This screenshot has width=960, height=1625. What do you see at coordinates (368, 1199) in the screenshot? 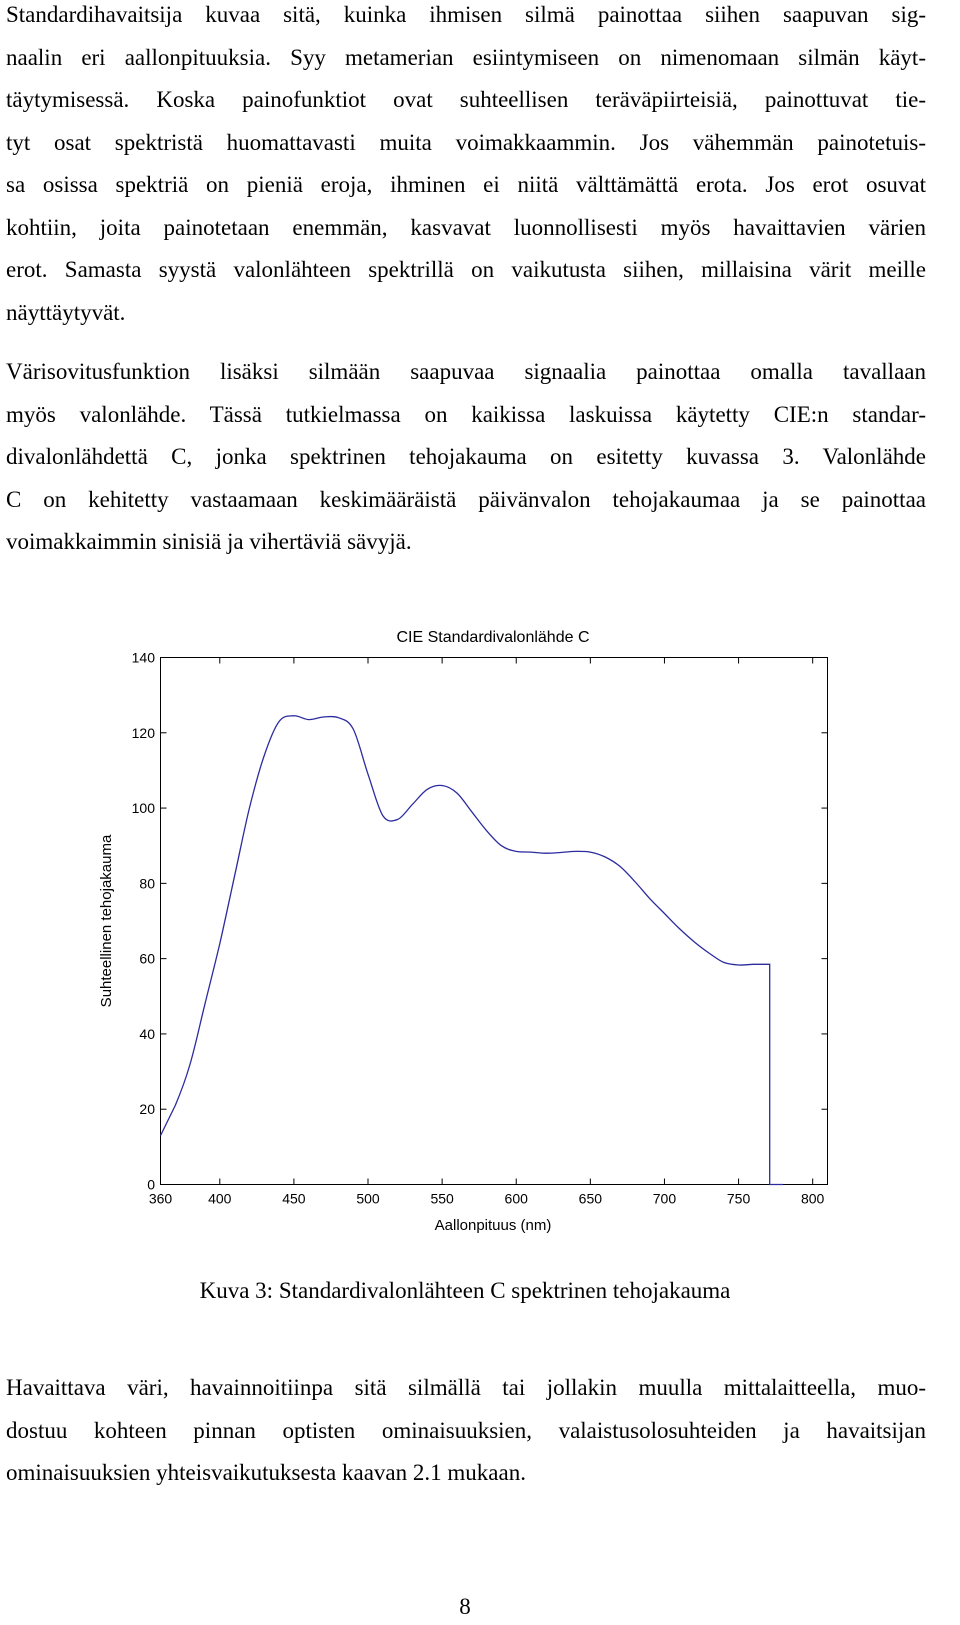
I see `x-tick-label: 500` at bounding box center [368, 1199].